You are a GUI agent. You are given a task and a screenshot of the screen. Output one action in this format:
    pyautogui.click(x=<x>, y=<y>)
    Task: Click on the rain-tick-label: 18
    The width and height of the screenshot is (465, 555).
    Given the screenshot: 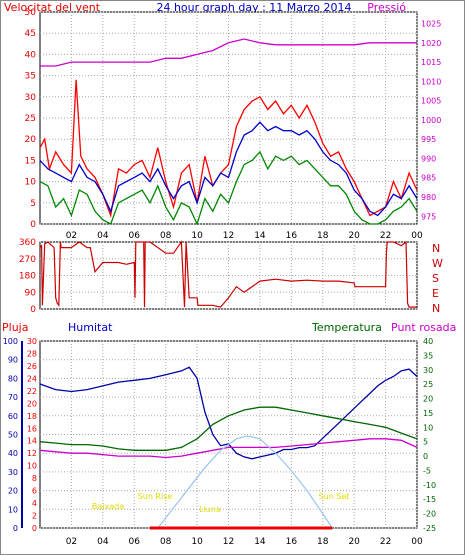 What is the action you would take?
    pyautogui.click(x=32, y=416)
    